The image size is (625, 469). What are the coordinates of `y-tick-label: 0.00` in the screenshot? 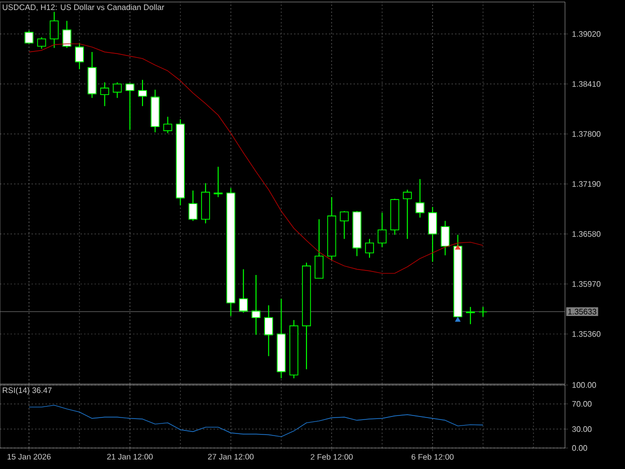 It's located at (580, 448).